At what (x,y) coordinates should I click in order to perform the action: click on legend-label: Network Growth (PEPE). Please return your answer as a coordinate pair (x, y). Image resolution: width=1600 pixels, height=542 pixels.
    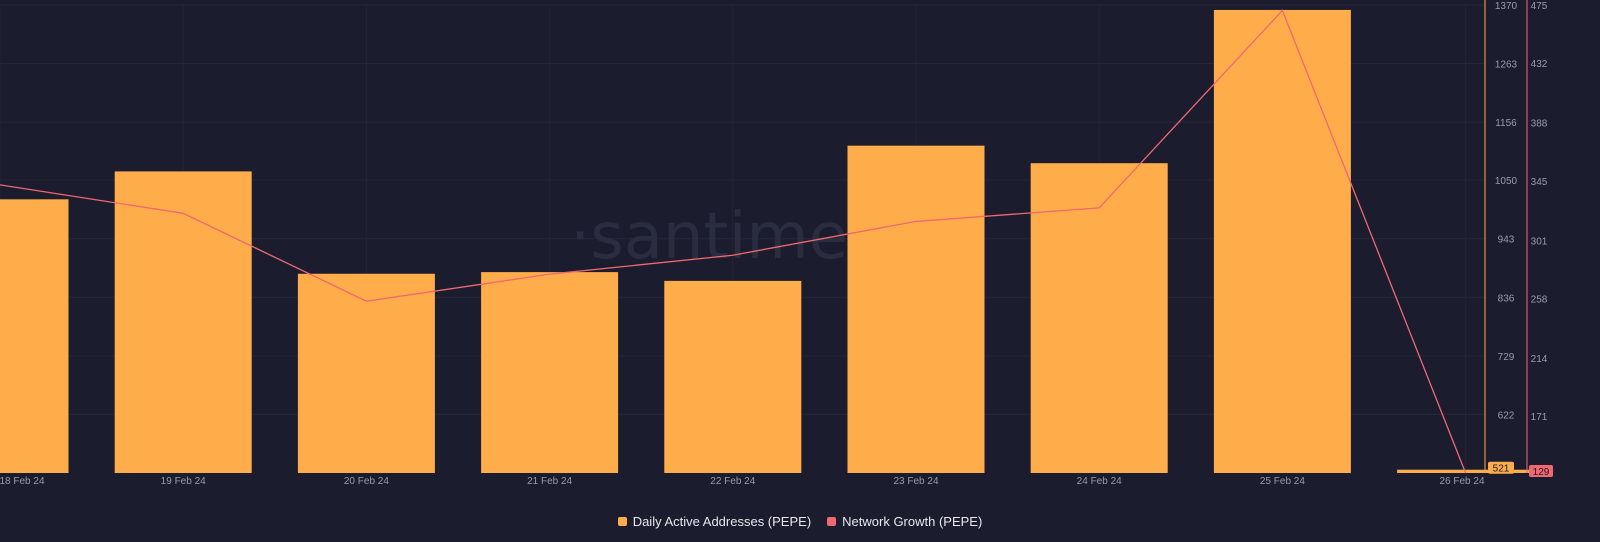
    Looking at the image, I should click on (912, 521).